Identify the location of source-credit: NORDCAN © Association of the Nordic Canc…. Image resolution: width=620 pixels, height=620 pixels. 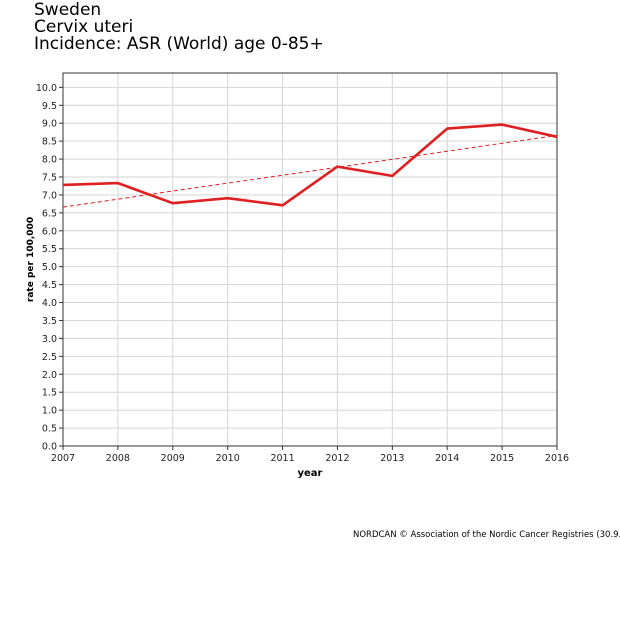
(486, 535).